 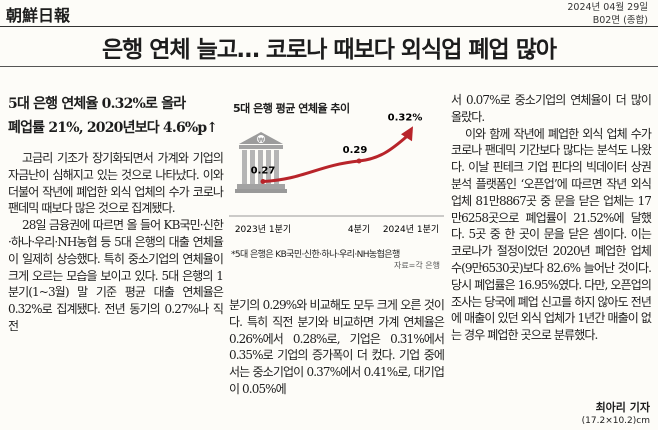 What do you see at coordinates (607, 7) in the screenshot?
I see `publish-date: 2024년 04월 29일` at bounding box center [607, 7].